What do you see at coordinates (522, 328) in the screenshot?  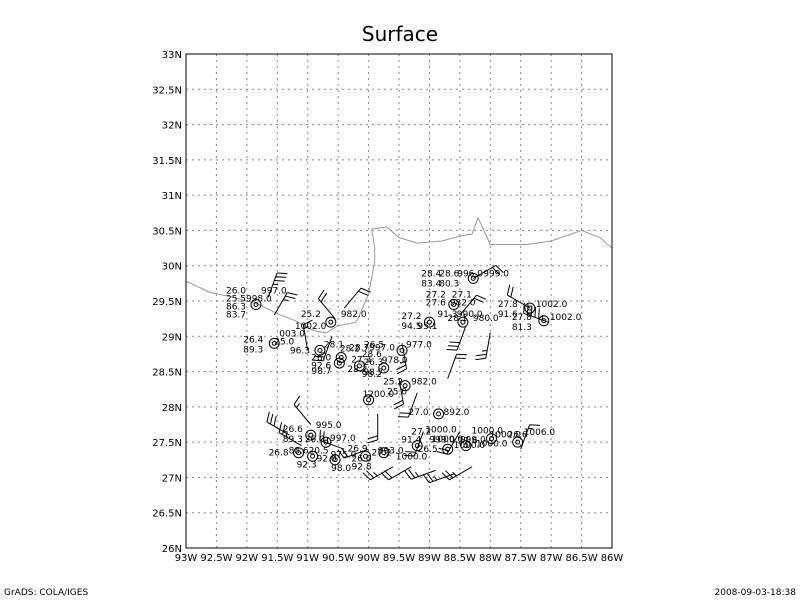 I see `station-value: 81.3` at bounding box center [522, 328].